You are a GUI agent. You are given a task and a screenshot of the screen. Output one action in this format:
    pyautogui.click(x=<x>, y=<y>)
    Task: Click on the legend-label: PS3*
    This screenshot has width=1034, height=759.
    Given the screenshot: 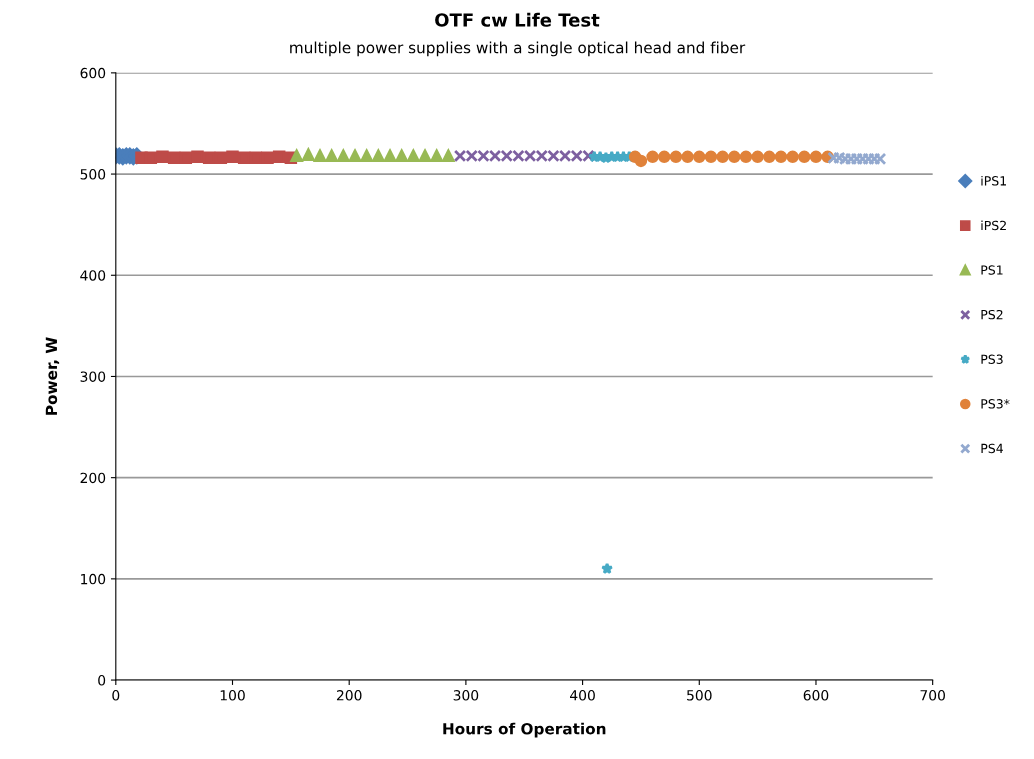 What is the action you would take?
    pyautogui.click(x=995, y=404)
    